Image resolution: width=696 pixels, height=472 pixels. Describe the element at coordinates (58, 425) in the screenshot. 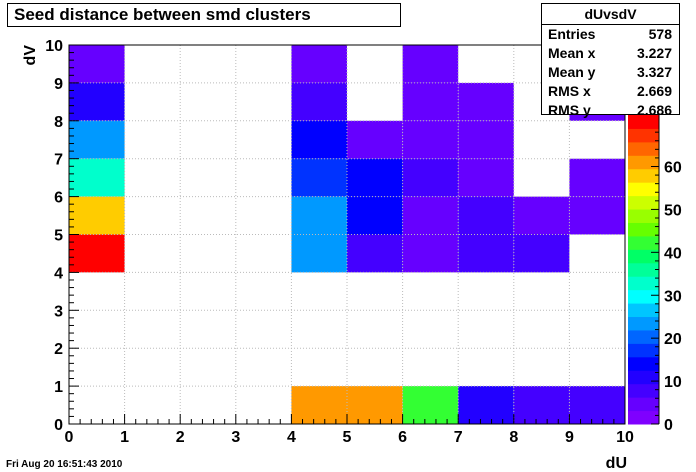

I see `y-tick-label: 0` at that location.